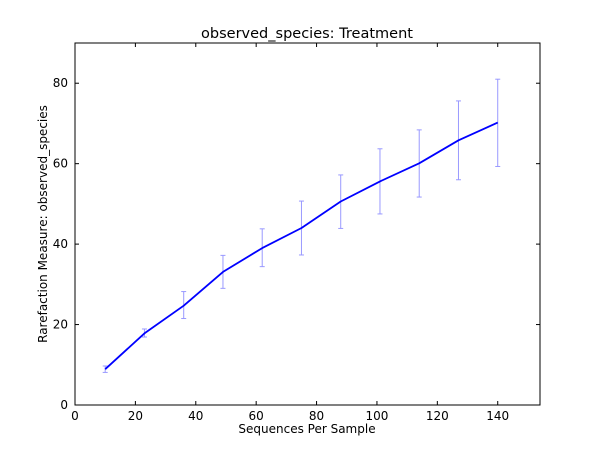 Image resolution: width=600 pixels, height=450 pixels. Describe the element at coordinates (306, 429) in the screenshot. I see `x-axis-label: Sequences Per Sample` at that location.